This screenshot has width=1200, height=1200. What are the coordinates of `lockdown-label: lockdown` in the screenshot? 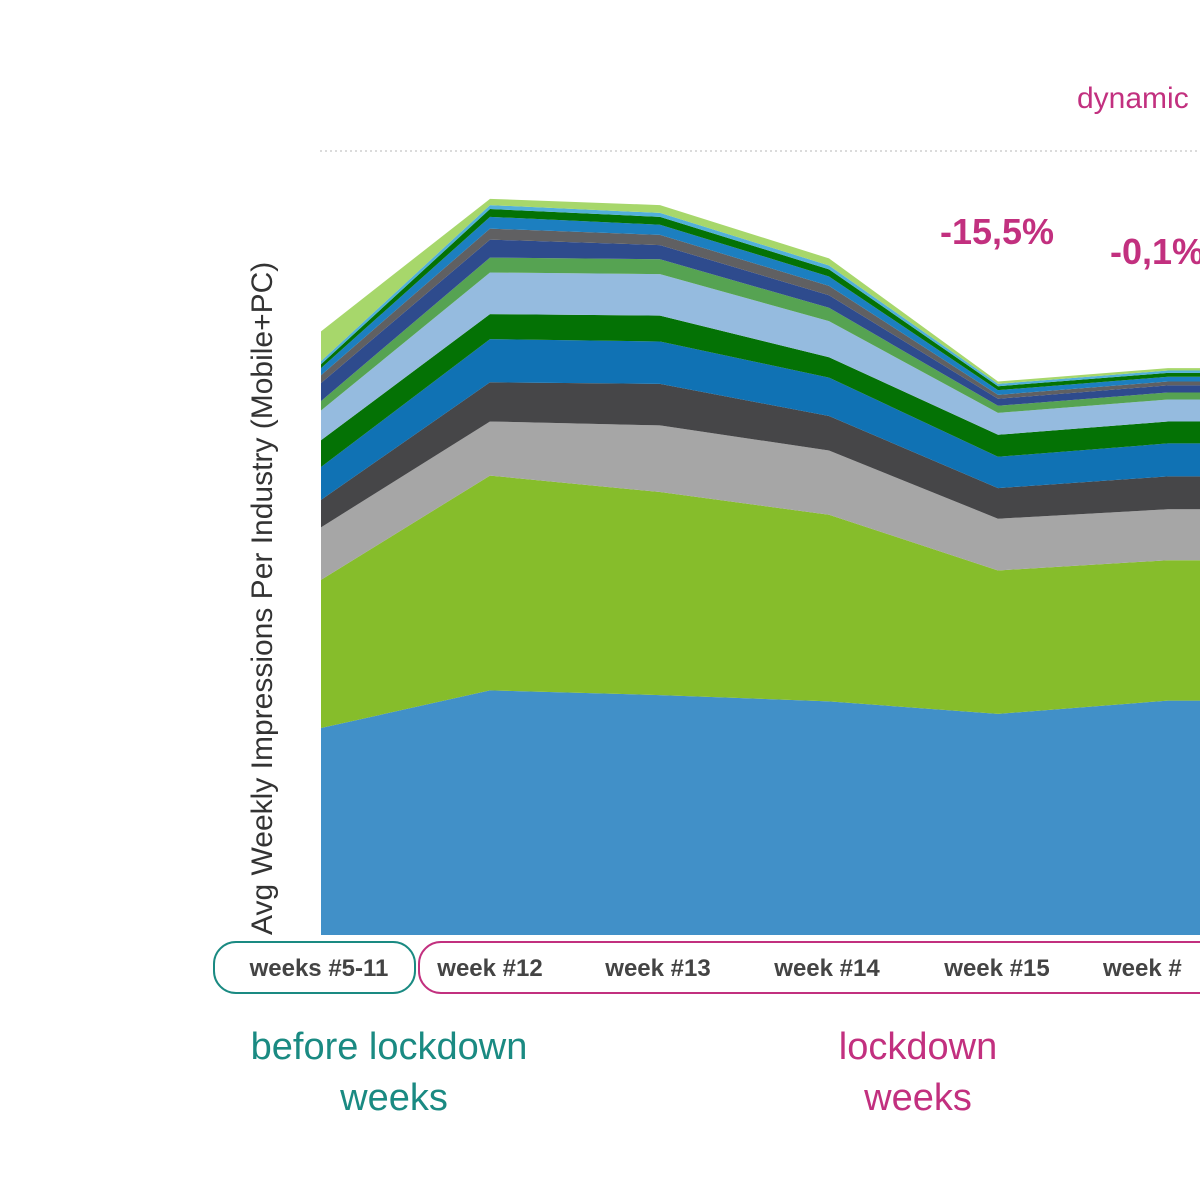 It's located at (918, 1047).